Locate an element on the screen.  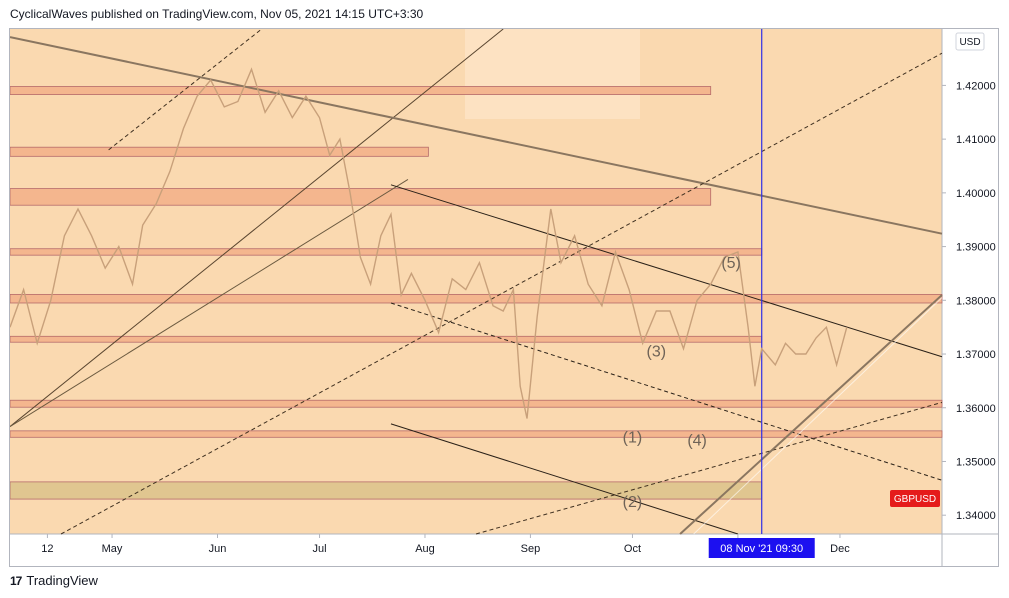
symbol-label: GBPUSD is located at coordinates (915, 499).